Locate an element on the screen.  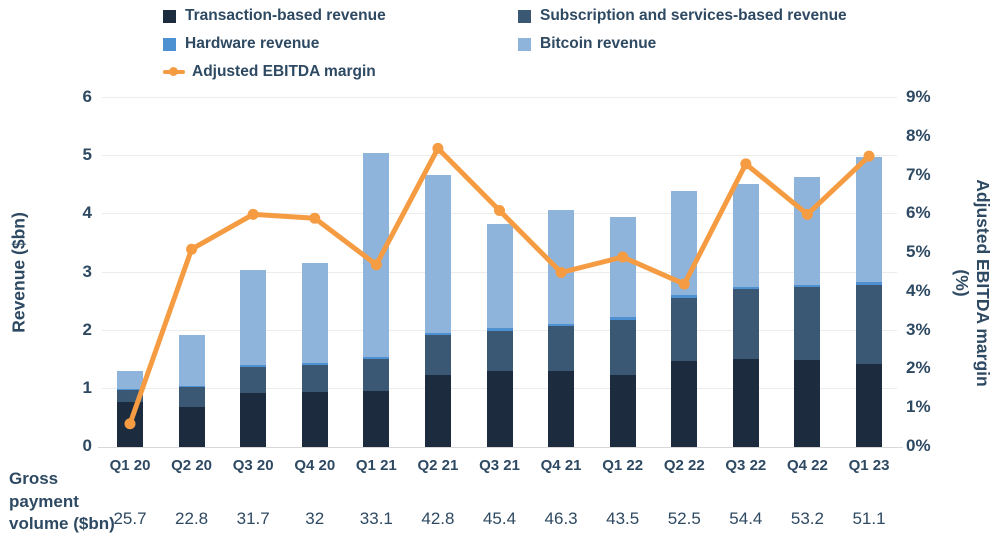
x-tick-q1-23: Q1 23 is located at coordinates (869, 465).